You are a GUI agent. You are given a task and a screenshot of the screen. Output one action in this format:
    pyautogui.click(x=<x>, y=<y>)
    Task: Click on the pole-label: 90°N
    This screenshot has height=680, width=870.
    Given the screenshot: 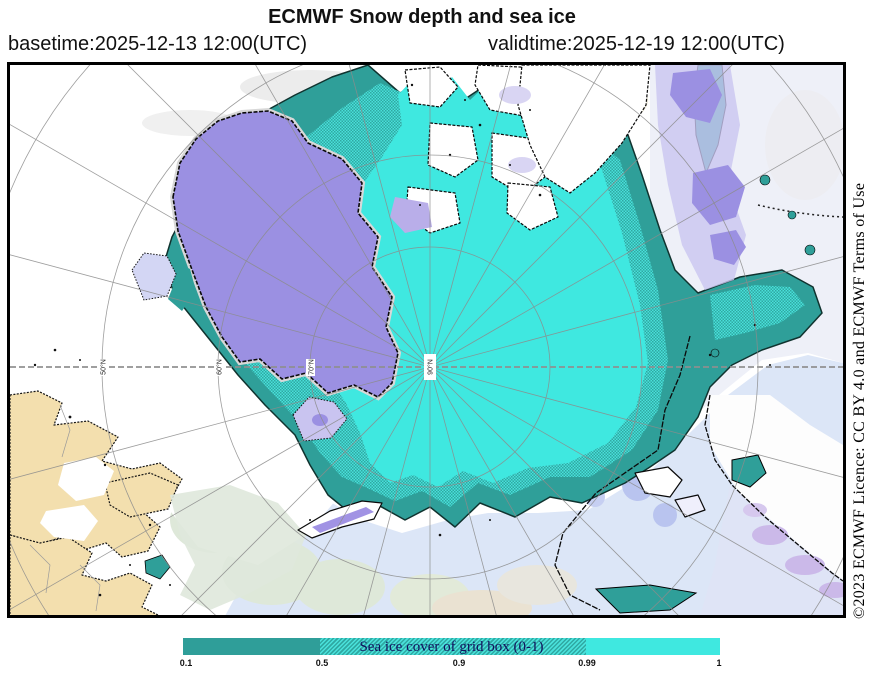 What is the action you would take?
    pyautogui.click(x=431, y=367)
    